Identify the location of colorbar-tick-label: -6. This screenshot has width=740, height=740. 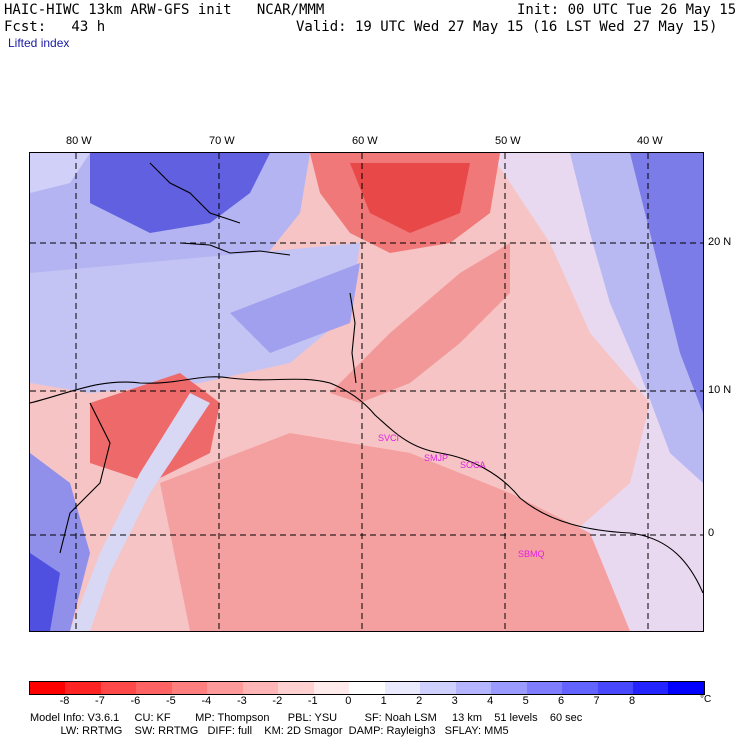
(135, 701).